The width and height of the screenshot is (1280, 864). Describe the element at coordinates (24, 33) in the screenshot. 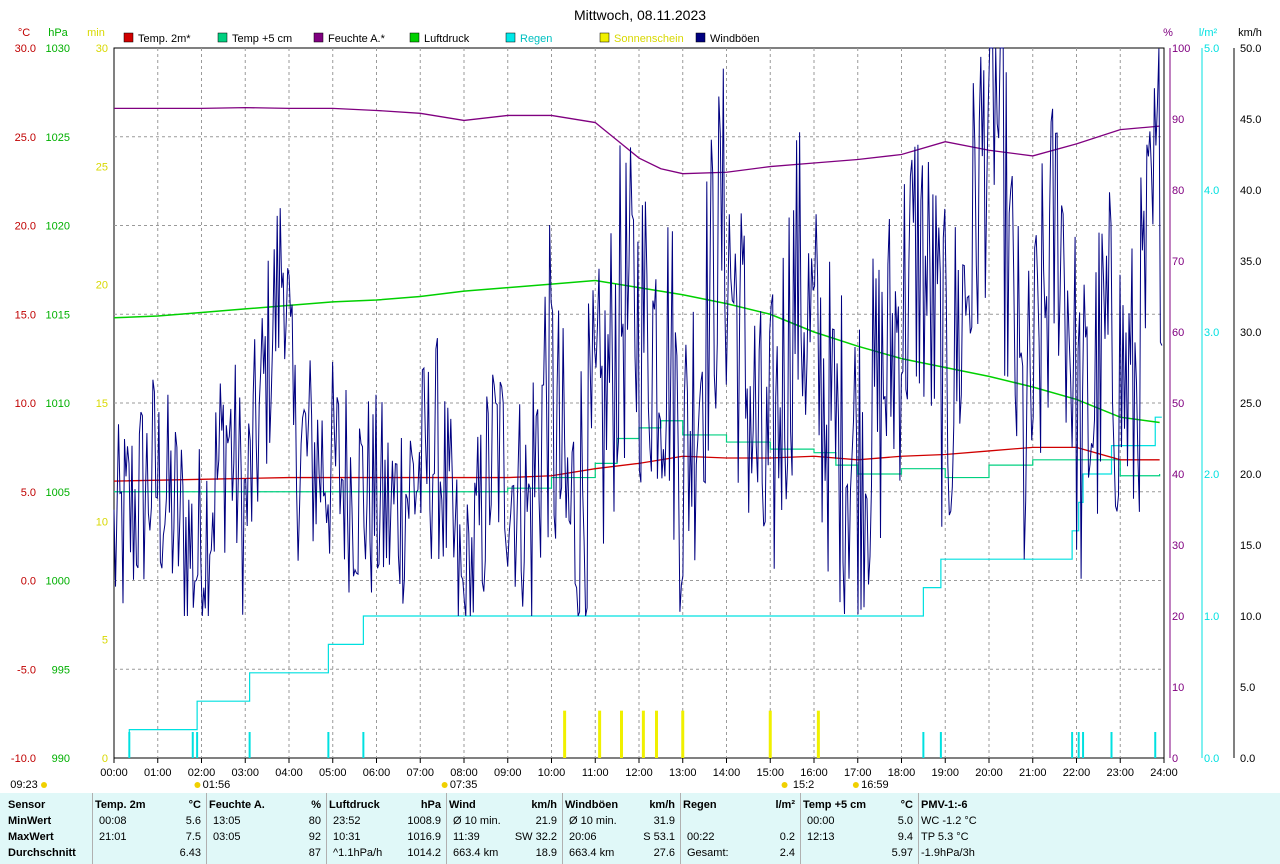

I see `temp-unit: °C` at that location.